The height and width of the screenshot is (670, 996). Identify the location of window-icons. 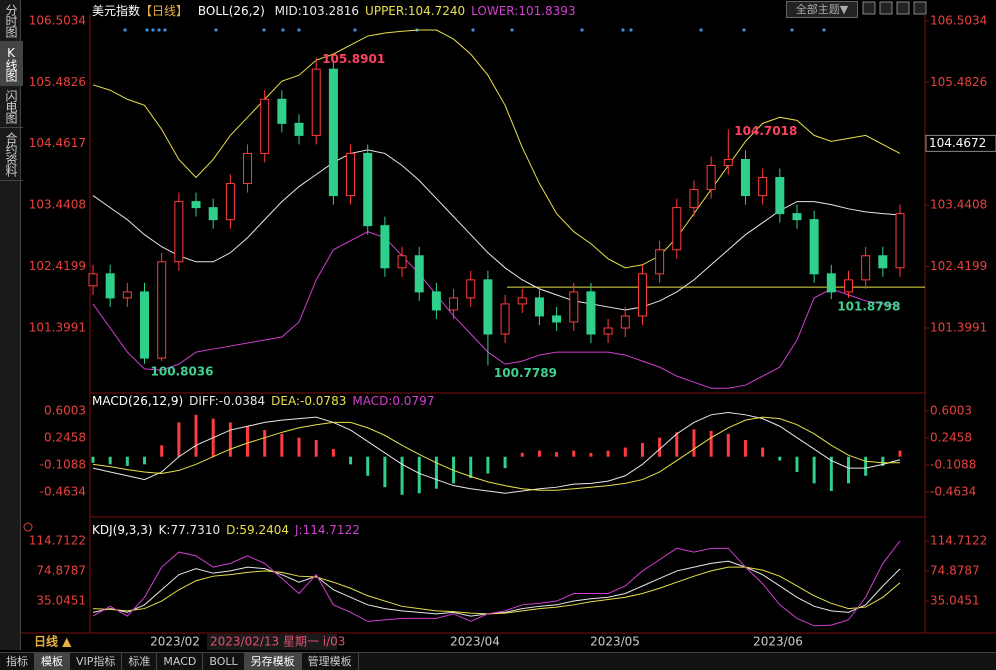
(894, 8).